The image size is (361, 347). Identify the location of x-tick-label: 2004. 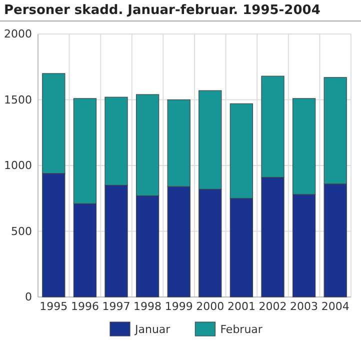
(335, 306).